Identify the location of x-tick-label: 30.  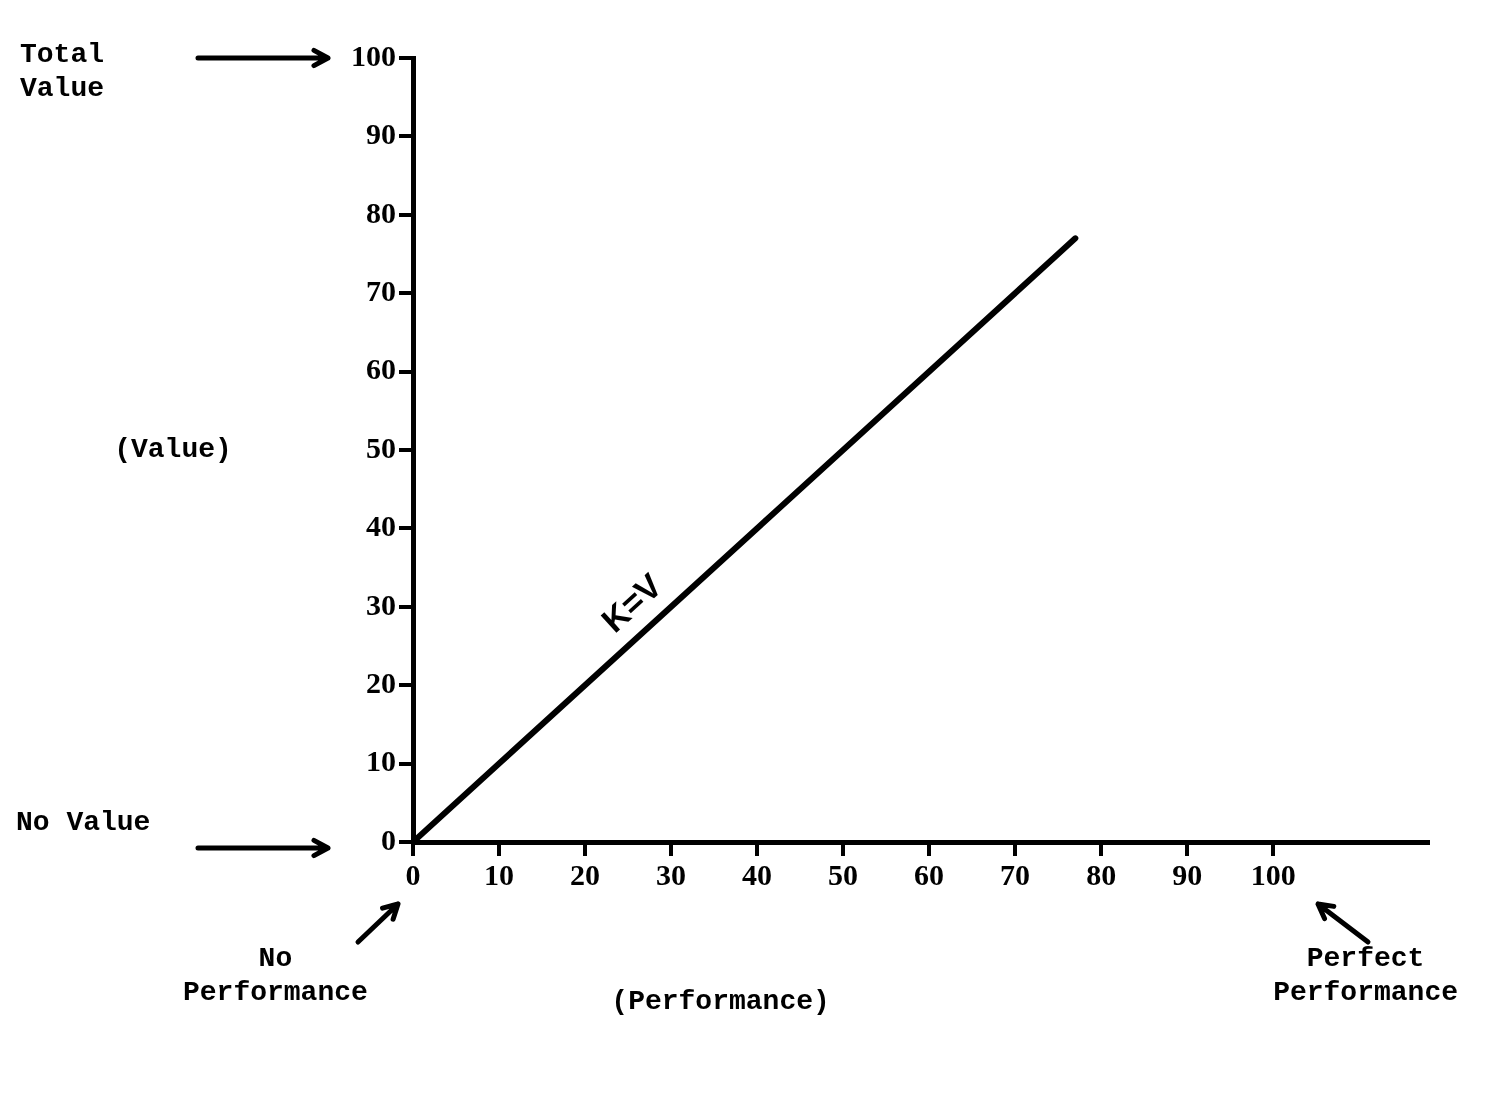
(671, 874).